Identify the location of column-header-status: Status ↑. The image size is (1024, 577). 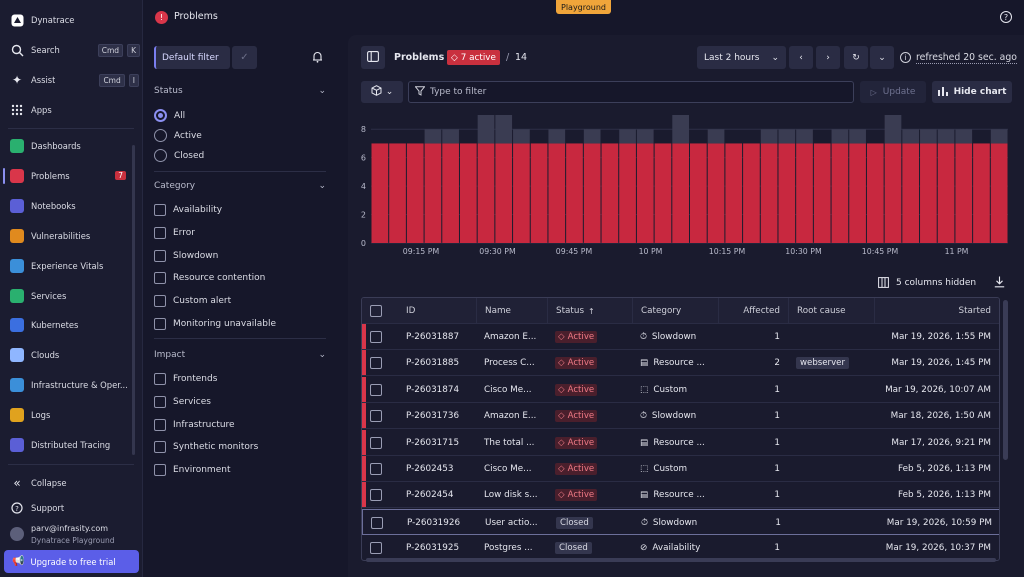
(589, 311).